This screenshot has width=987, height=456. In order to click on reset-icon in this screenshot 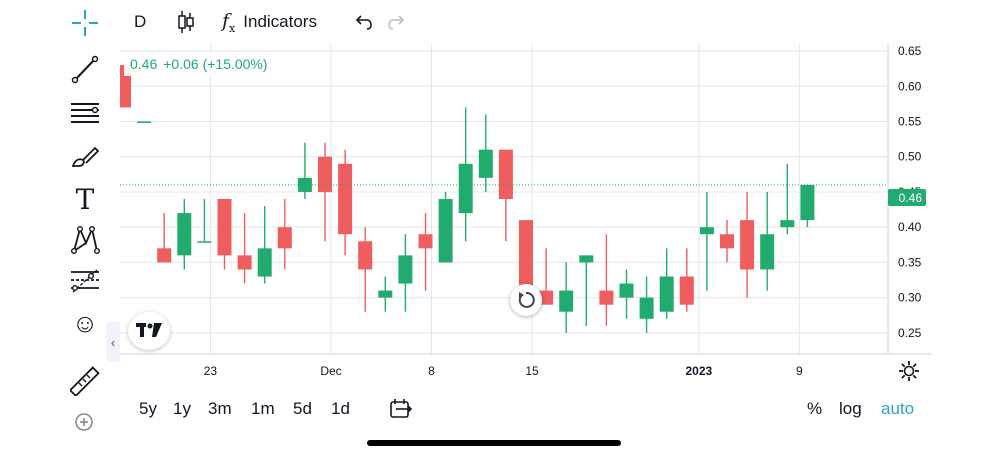, I will do `click(526, 299)`.